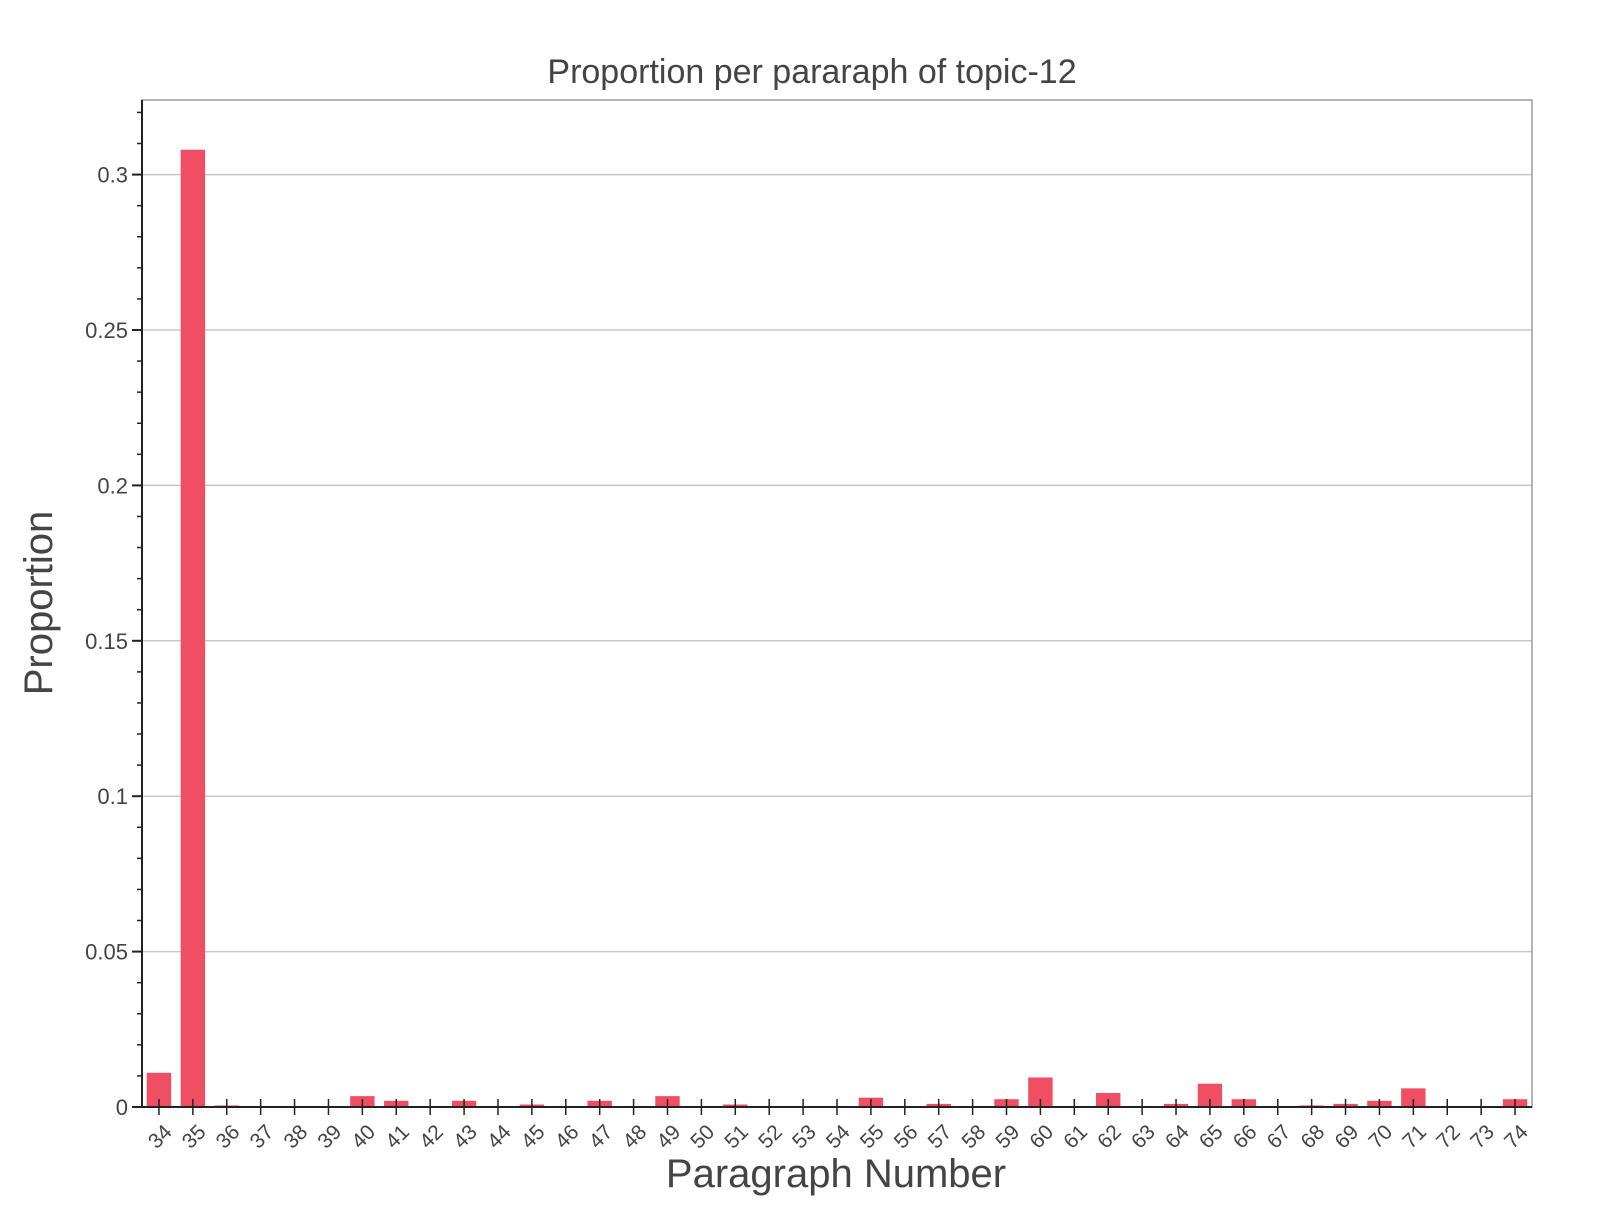  I want to click on x-tick-label: 49, so click(668, 1136).